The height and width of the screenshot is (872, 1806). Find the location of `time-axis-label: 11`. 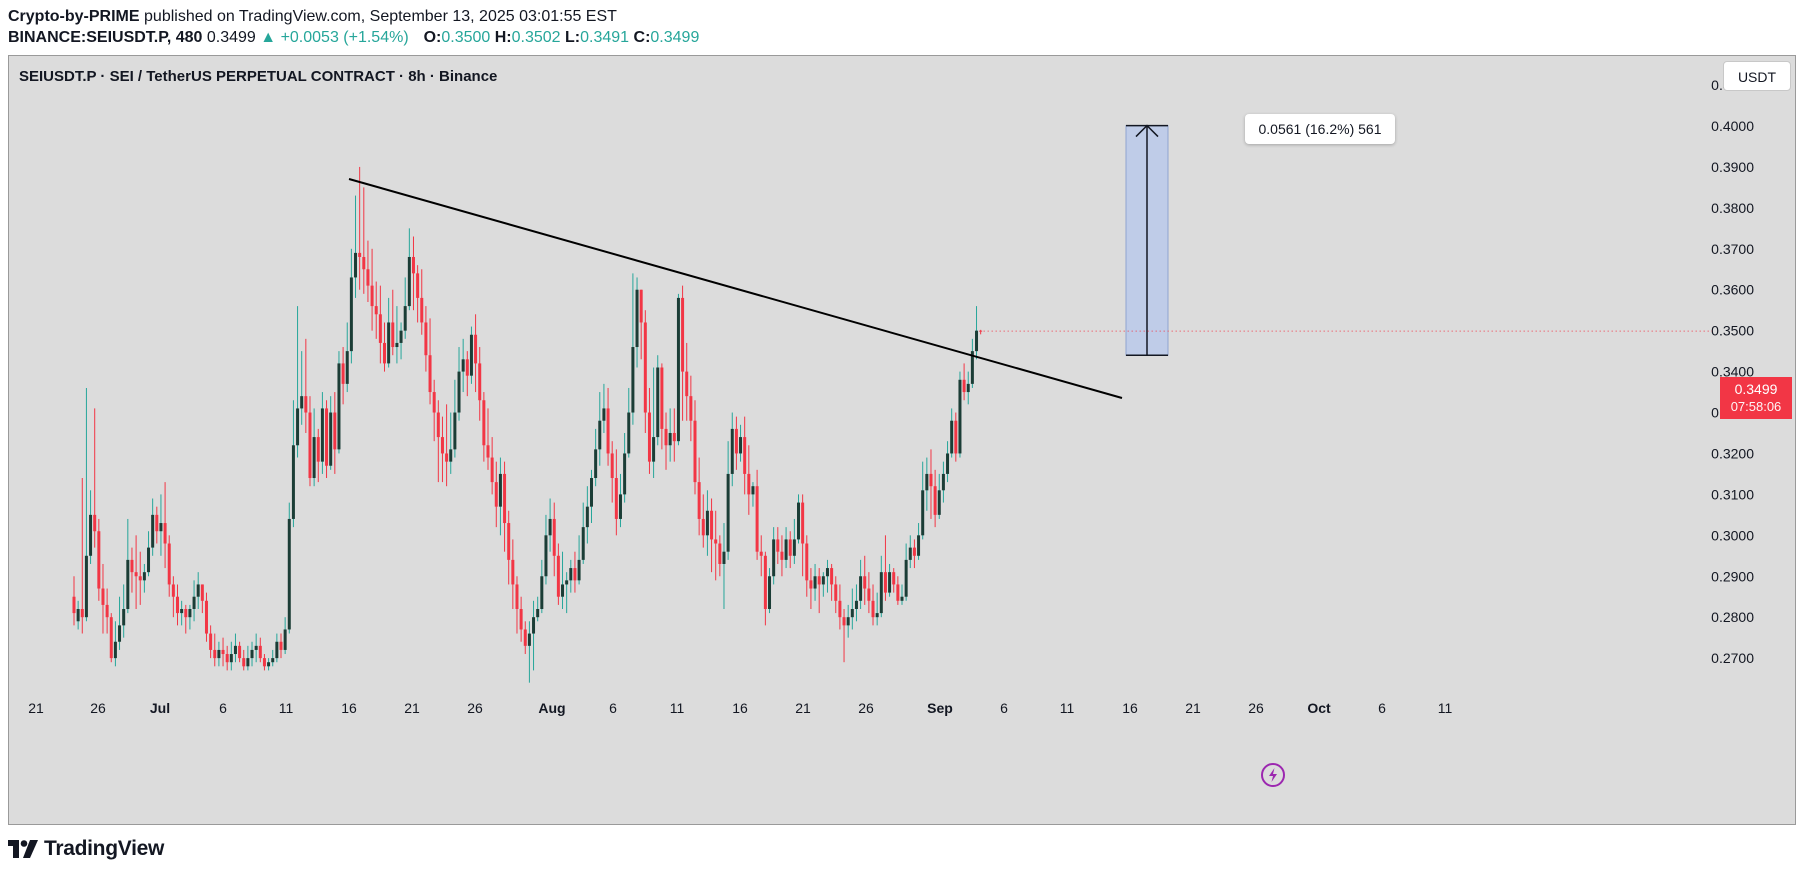

time-axis-label: 11 is located at coordinates (1067, 708).